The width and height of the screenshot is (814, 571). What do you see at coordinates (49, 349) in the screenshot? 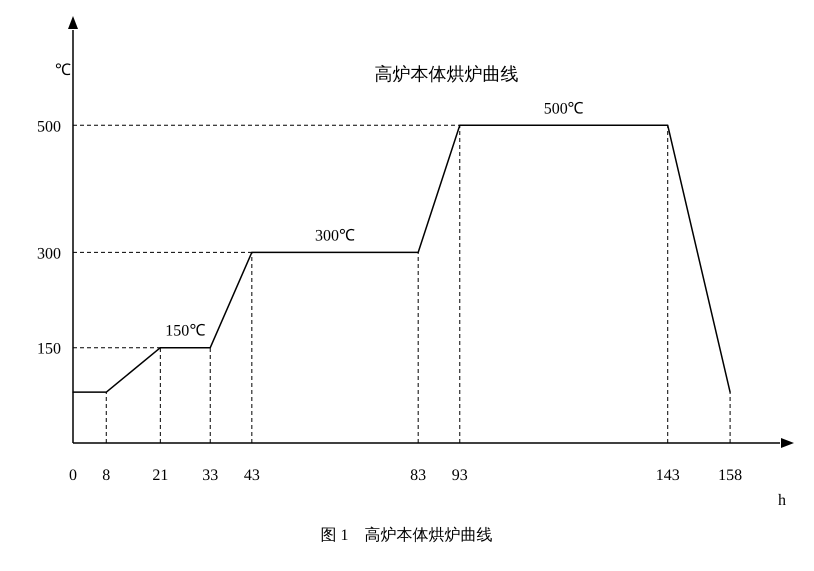
I see `ytick: 150` at bounding box center [49, 349].